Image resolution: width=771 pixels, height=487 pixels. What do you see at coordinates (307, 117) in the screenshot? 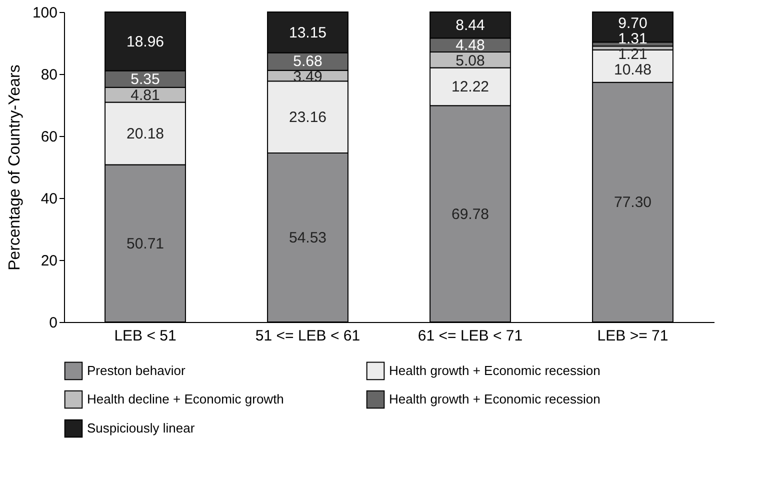
I see `data-label: 23.16` at bounding box center [307, 117].